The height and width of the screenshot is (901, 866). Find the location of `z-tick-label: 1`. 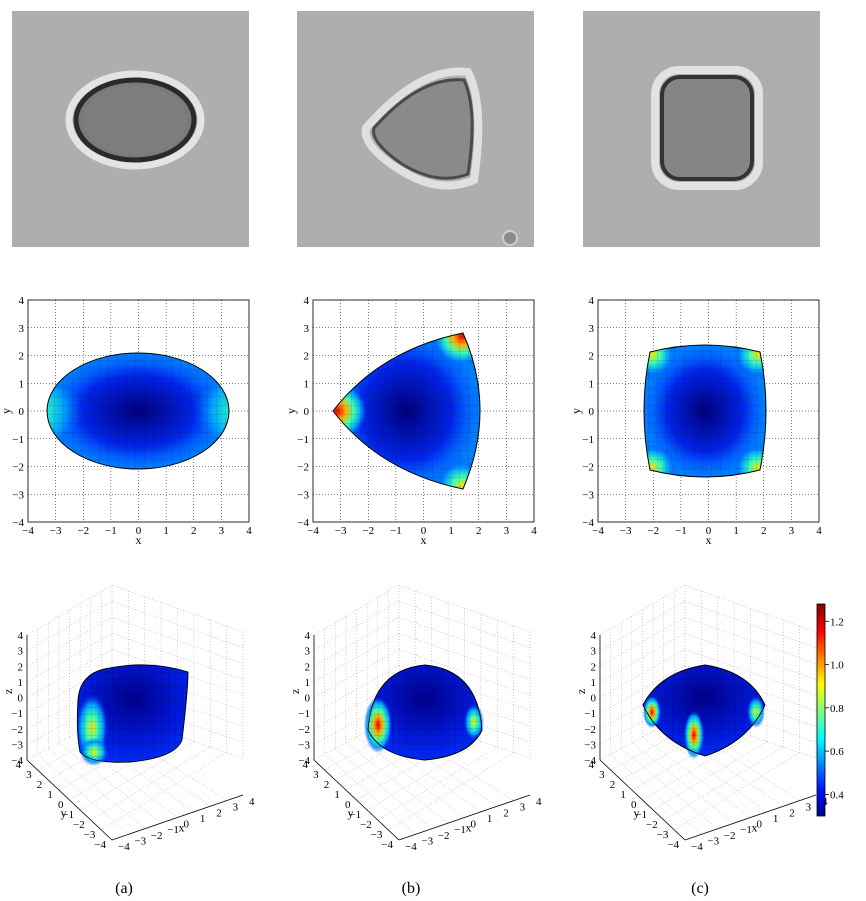

z-tick-label: 1 is located at coordinates (21, 683).